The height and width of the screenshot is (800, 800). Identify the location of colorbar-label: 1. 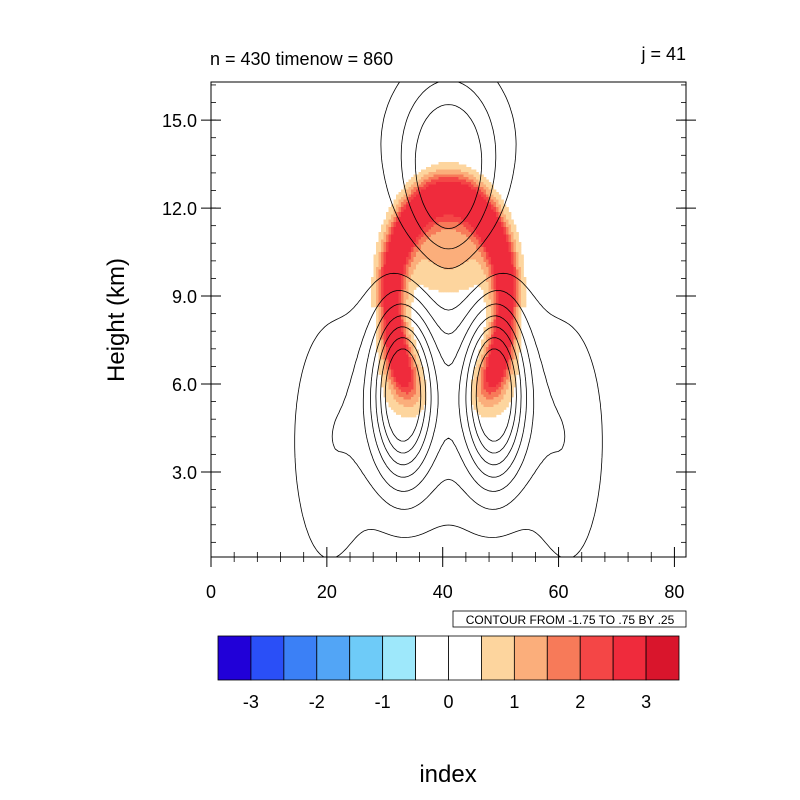
(514, 702).